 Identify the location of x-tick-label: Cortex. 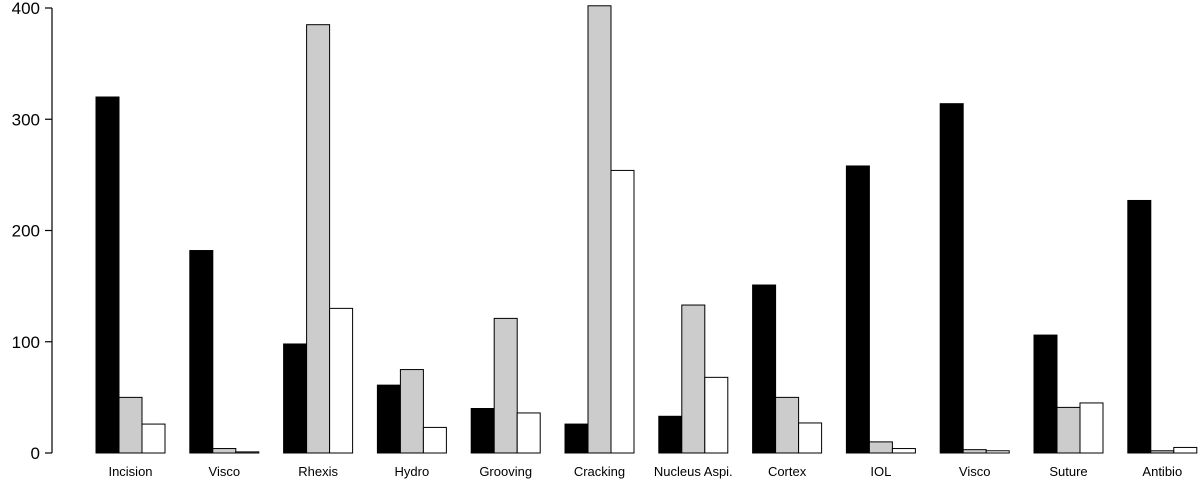
(787, 471).